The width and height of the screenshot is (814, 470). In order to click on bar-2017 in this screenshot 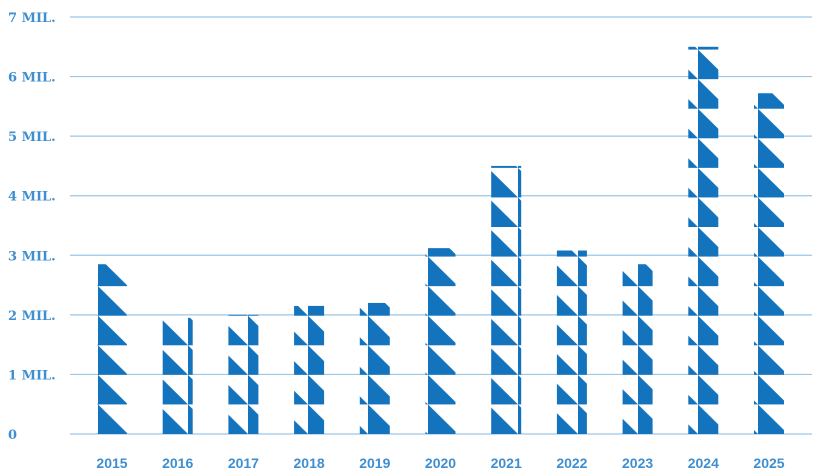, I will do `click(243, 374)`.